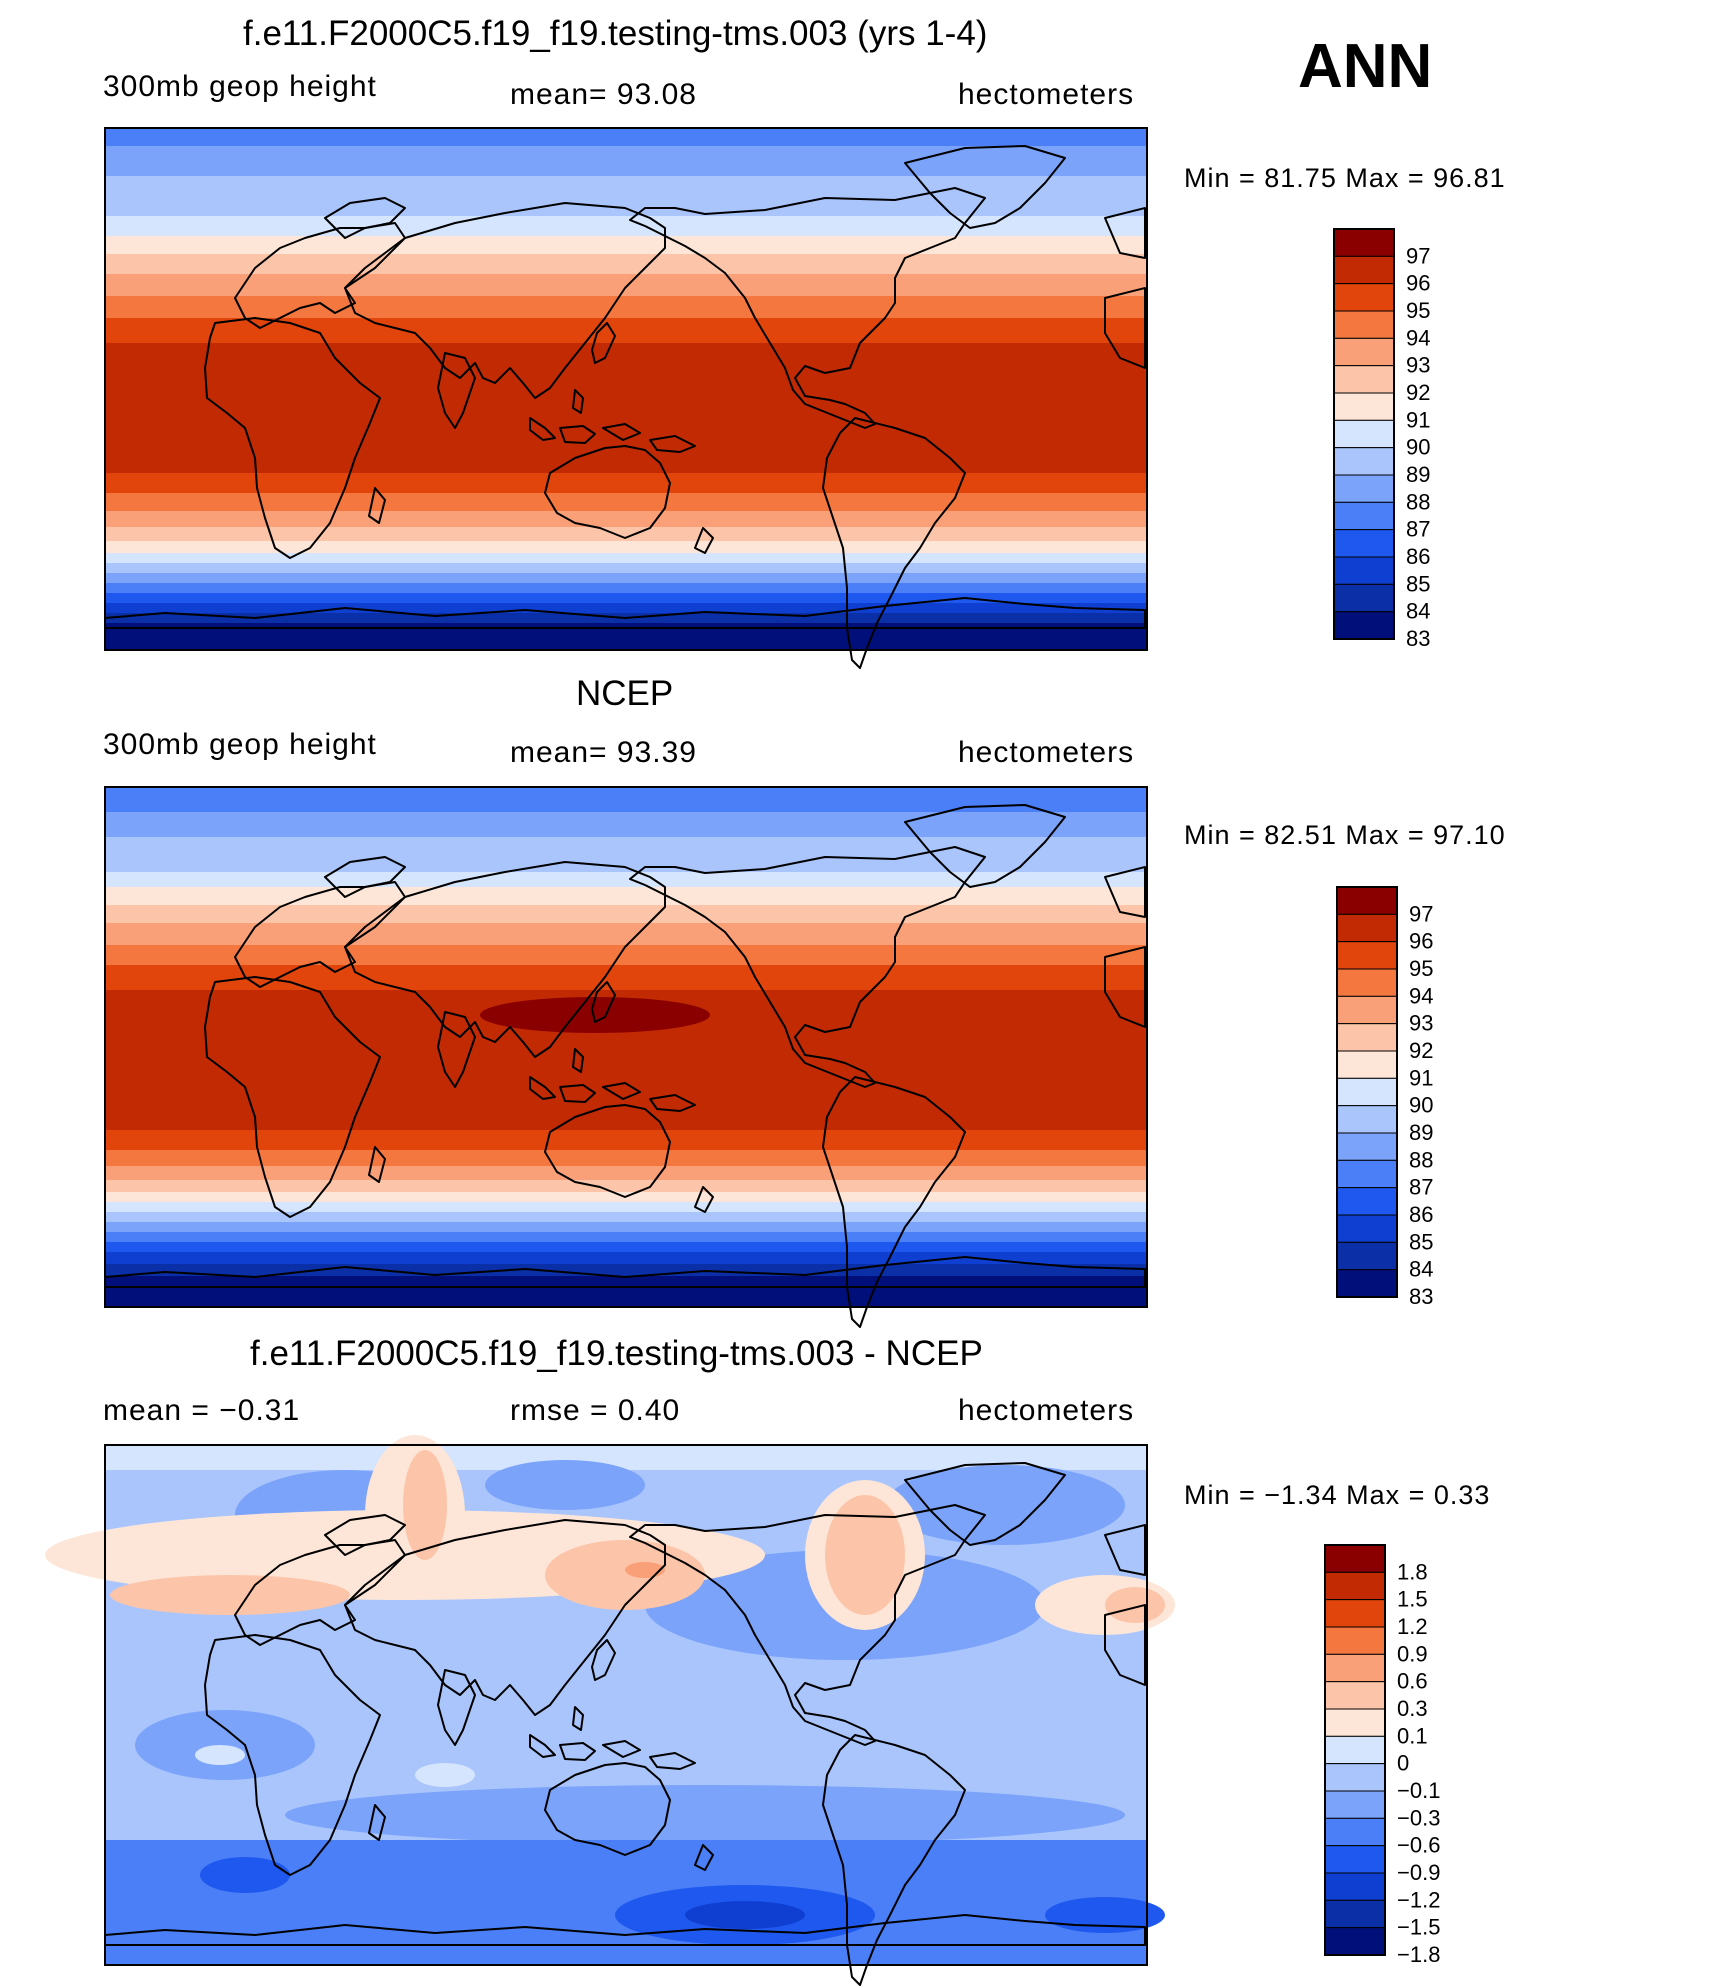 The image size is (1710, 1986). I want to click on season-label: ANN, so click(1365, 66).